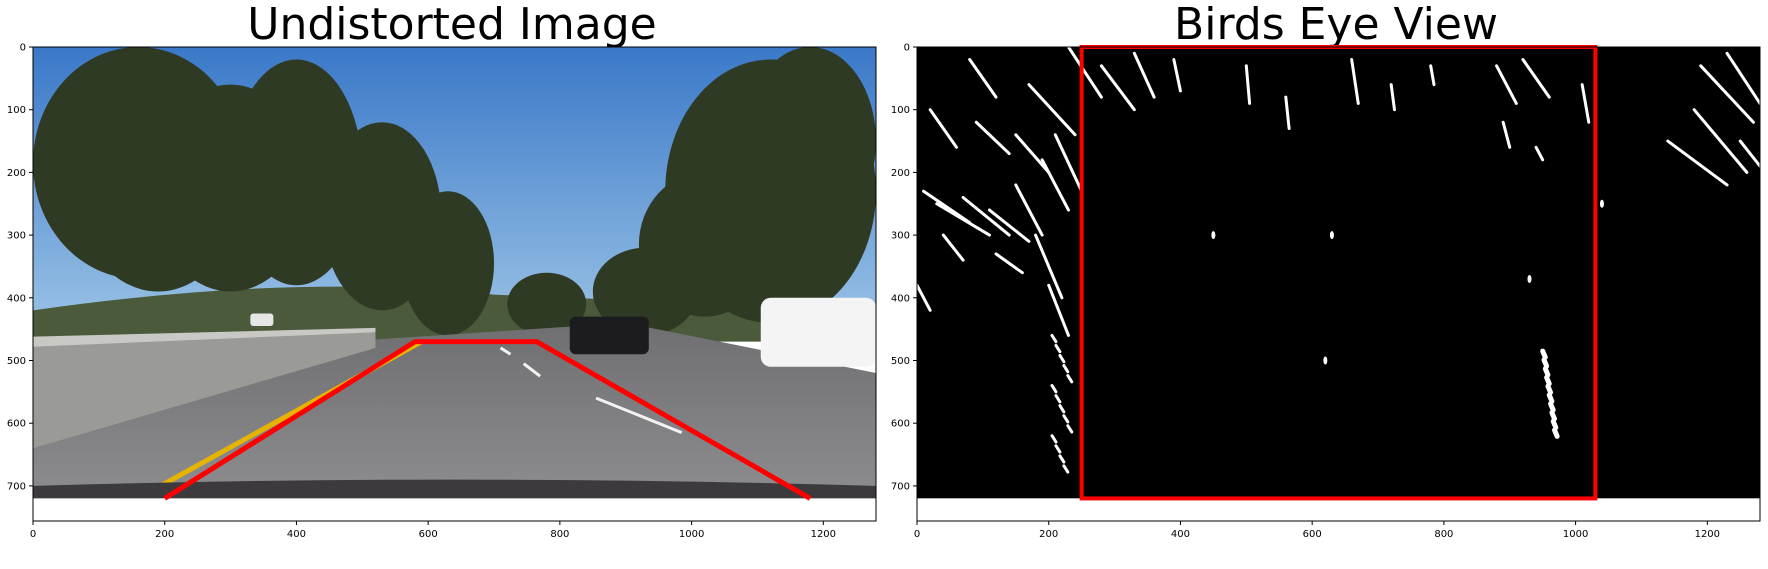 This screenshot has height=569, width=1768. What do you see at coordinates (204, 390) in the screenshot?
I see `concrete-barrier` at bounding box center [204, 390].